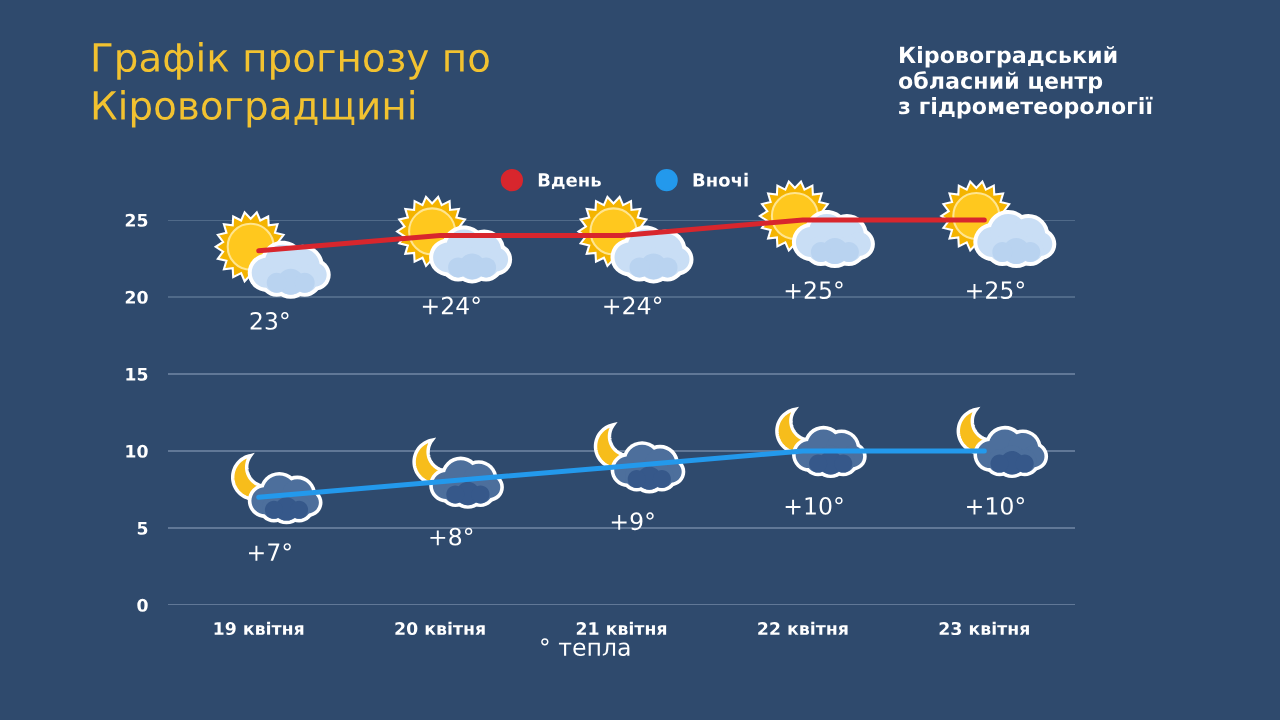  Describe the element at coordinates (451, 536) in the screenshot. I see `data-label: +8°` at that location.